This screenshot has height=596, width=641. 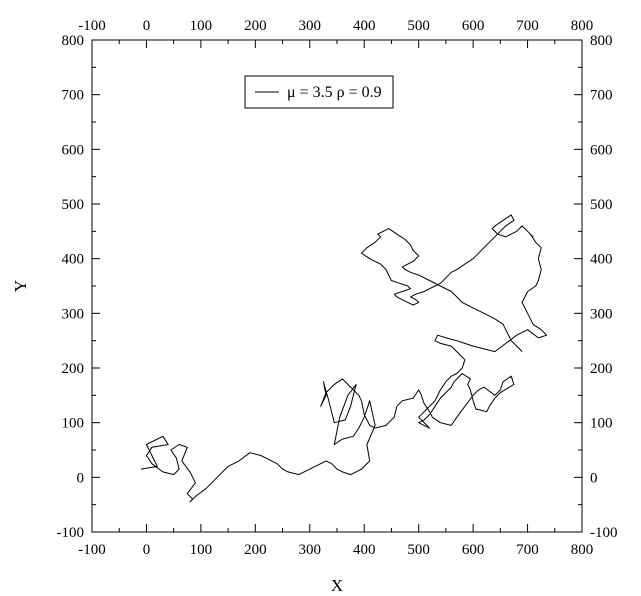 I want to click on x-tick-label-top: 800, so click(x=582, y=26).